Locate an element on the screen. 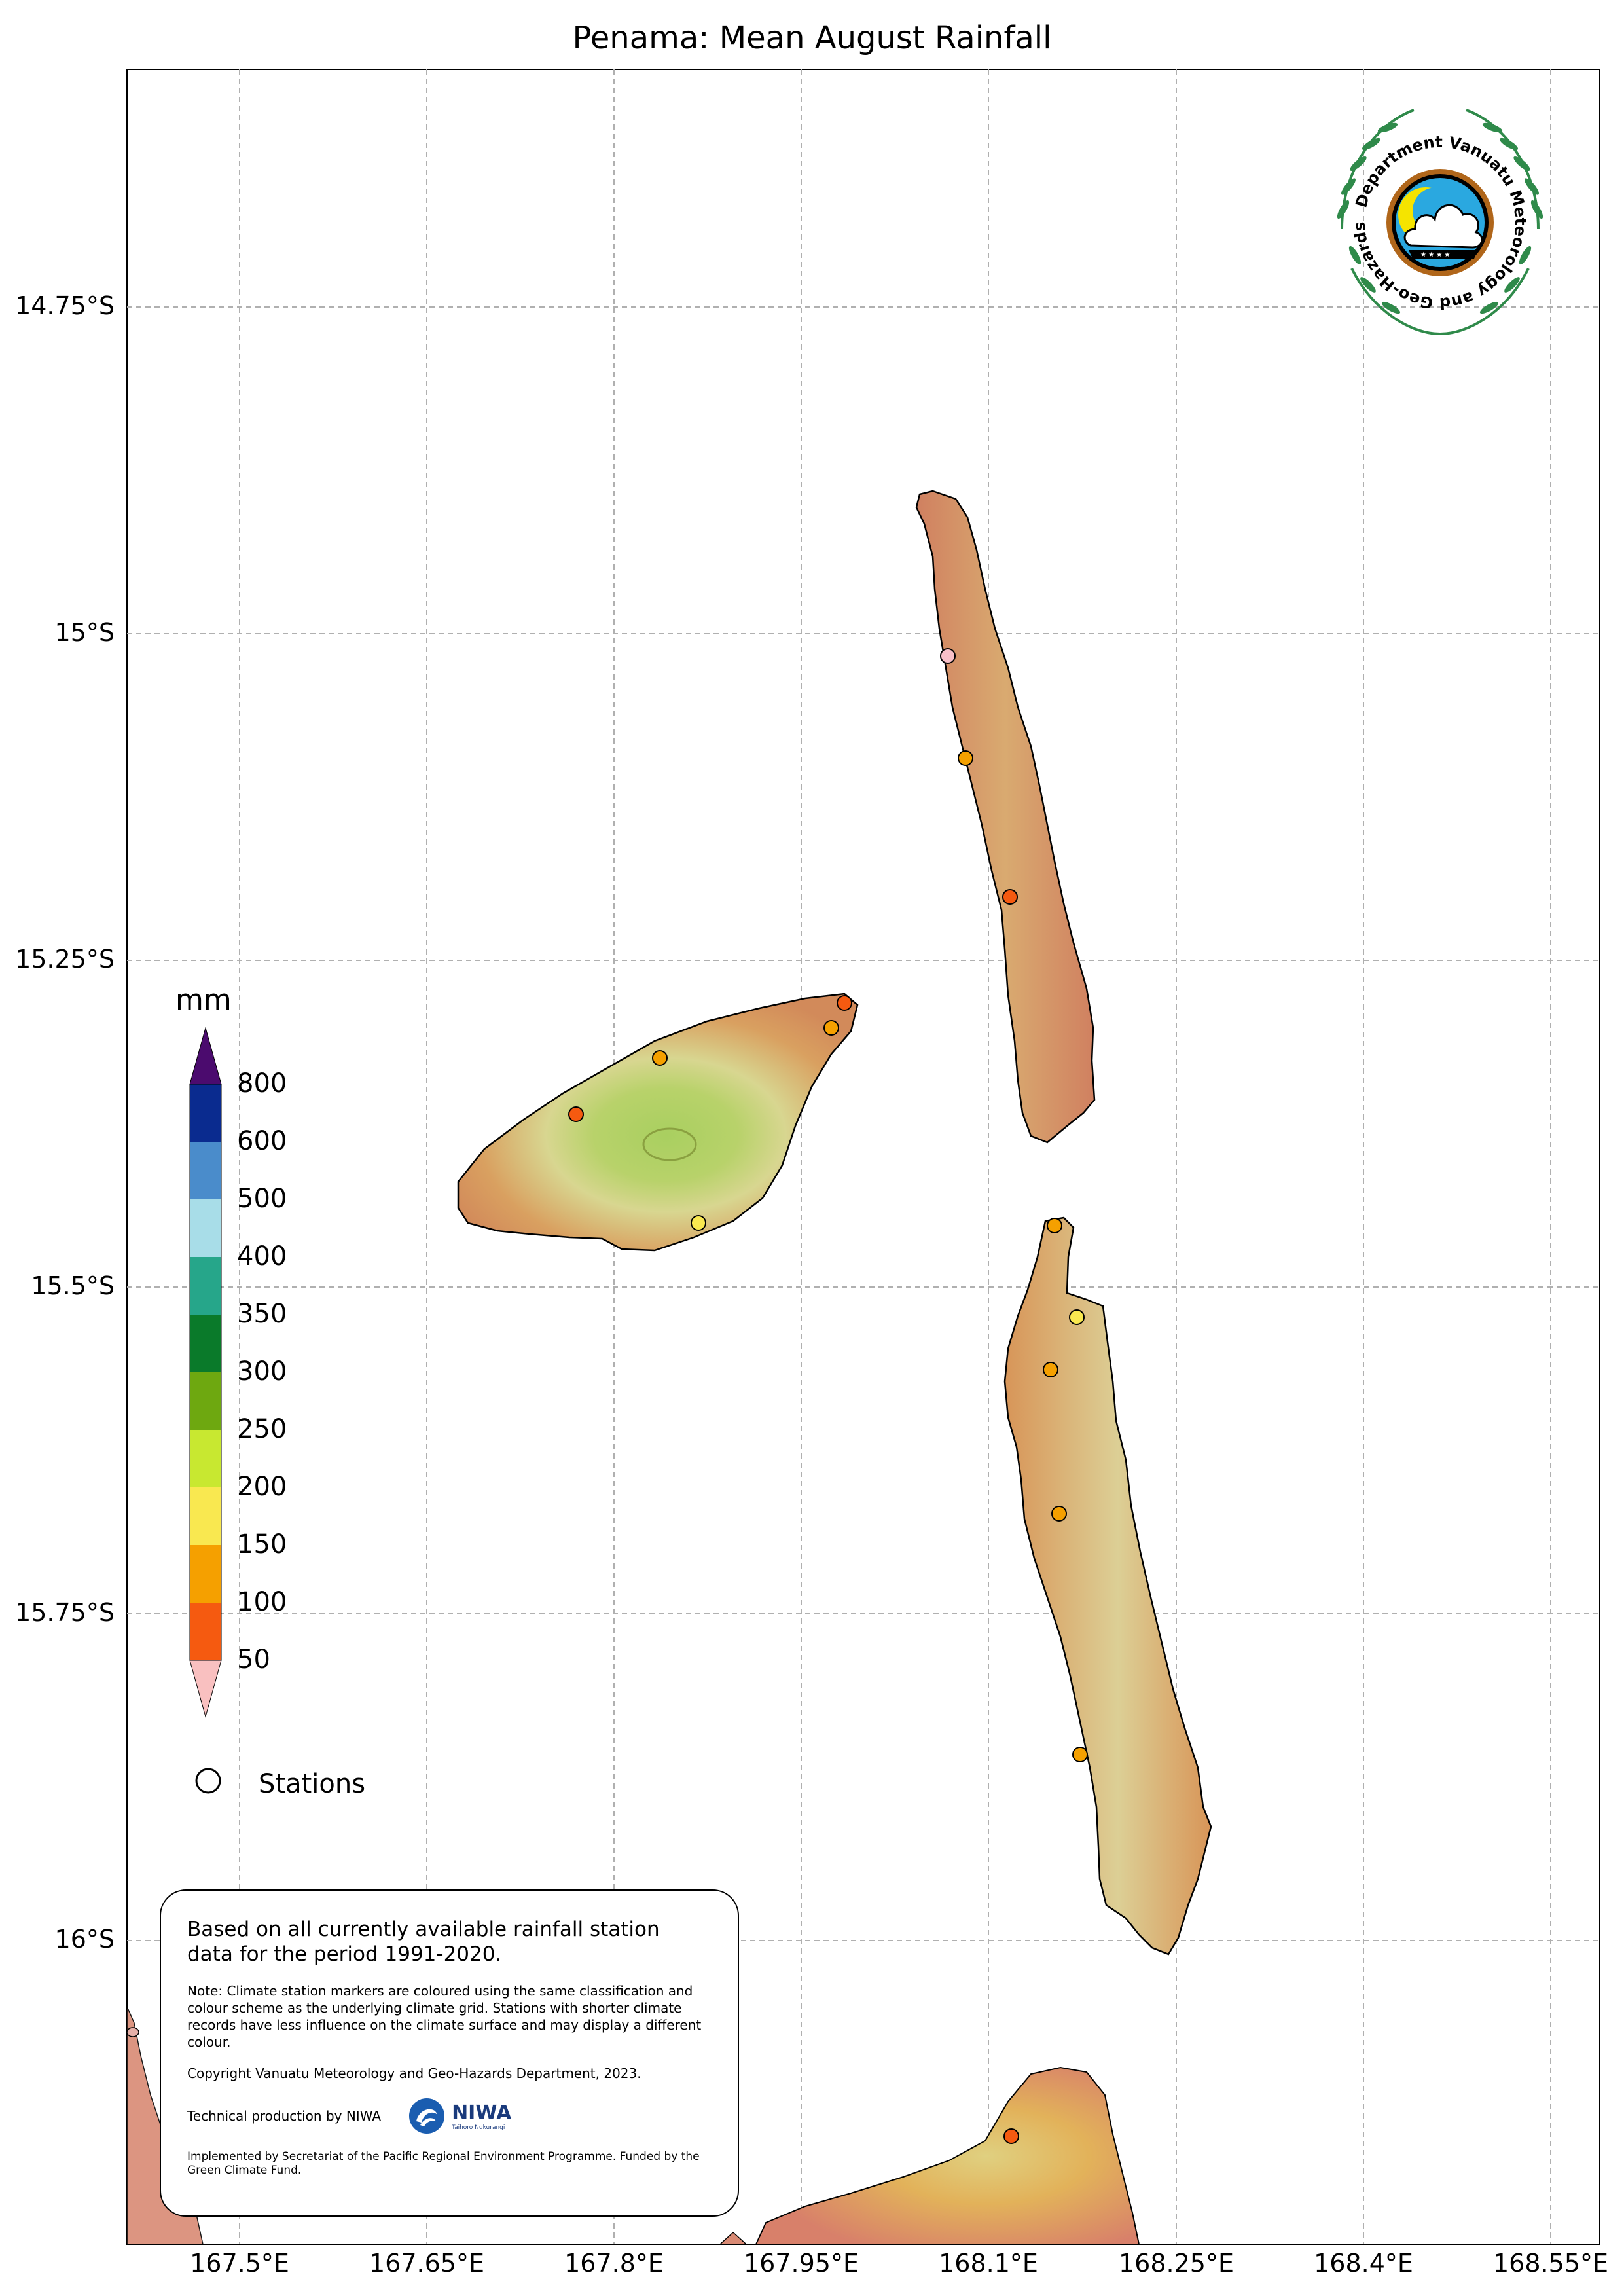 The height and width of the screenshot is (2296, 1624). lat-label: 15.5°S is located at coordinates (73, 1285).